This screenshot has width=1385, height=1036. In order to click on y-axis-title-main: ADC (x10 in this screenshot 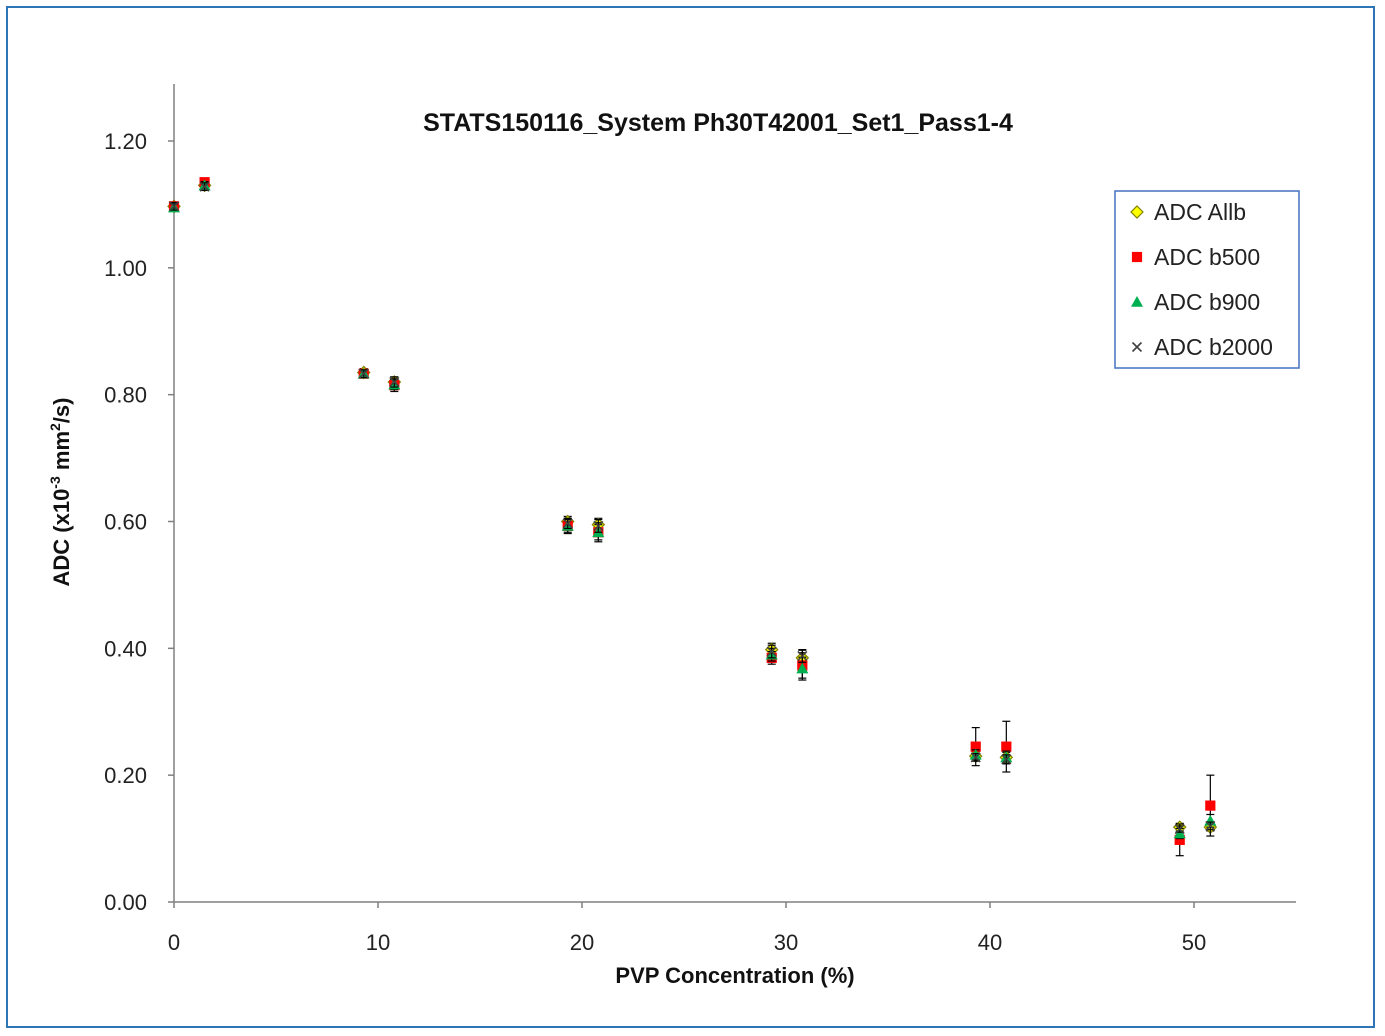, I will do `click(61, 538)`.